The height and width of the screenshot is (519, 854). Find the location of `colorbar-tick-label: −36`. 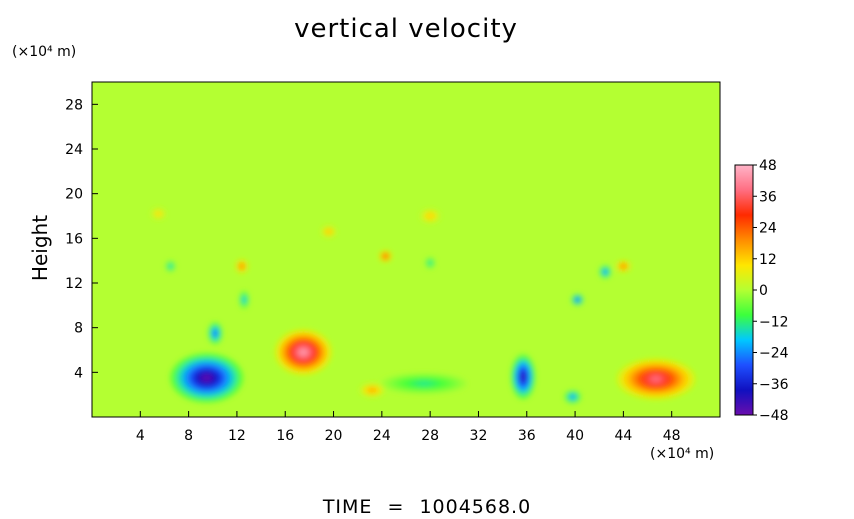

colorbar-tick-label: −36 is located at coordinates (774, 385).